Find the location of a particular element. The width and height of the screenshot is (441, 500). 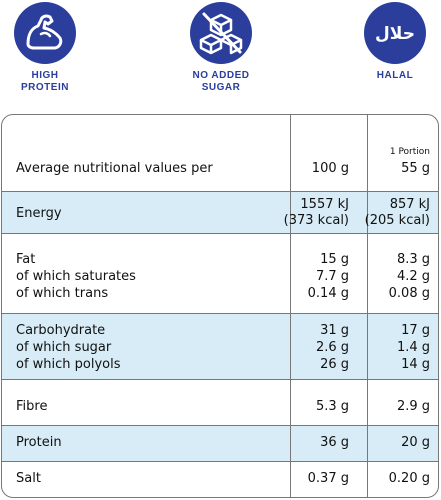

halal-arabic-text: حلال is located at coordinates (395, 34).